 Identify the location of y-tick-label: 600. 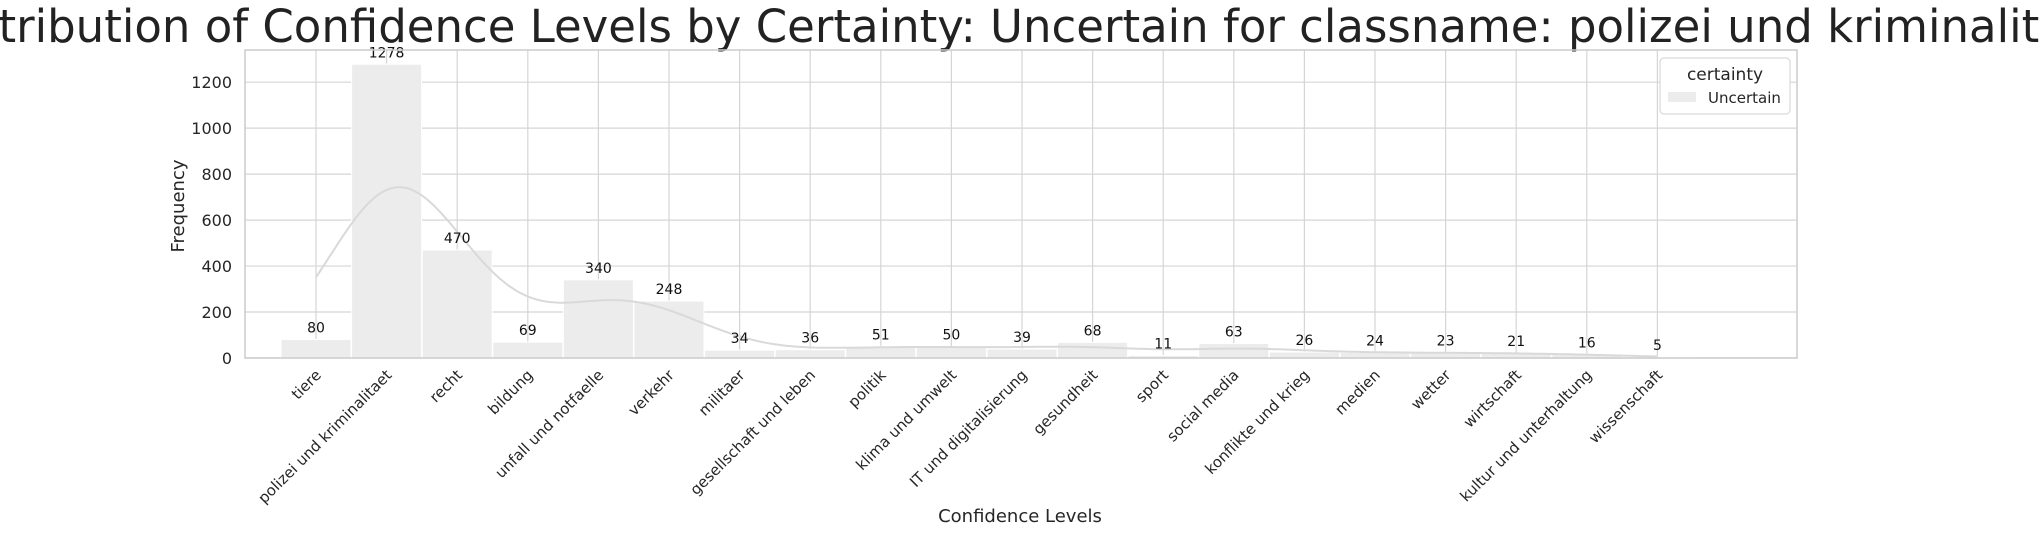
(216, 220).